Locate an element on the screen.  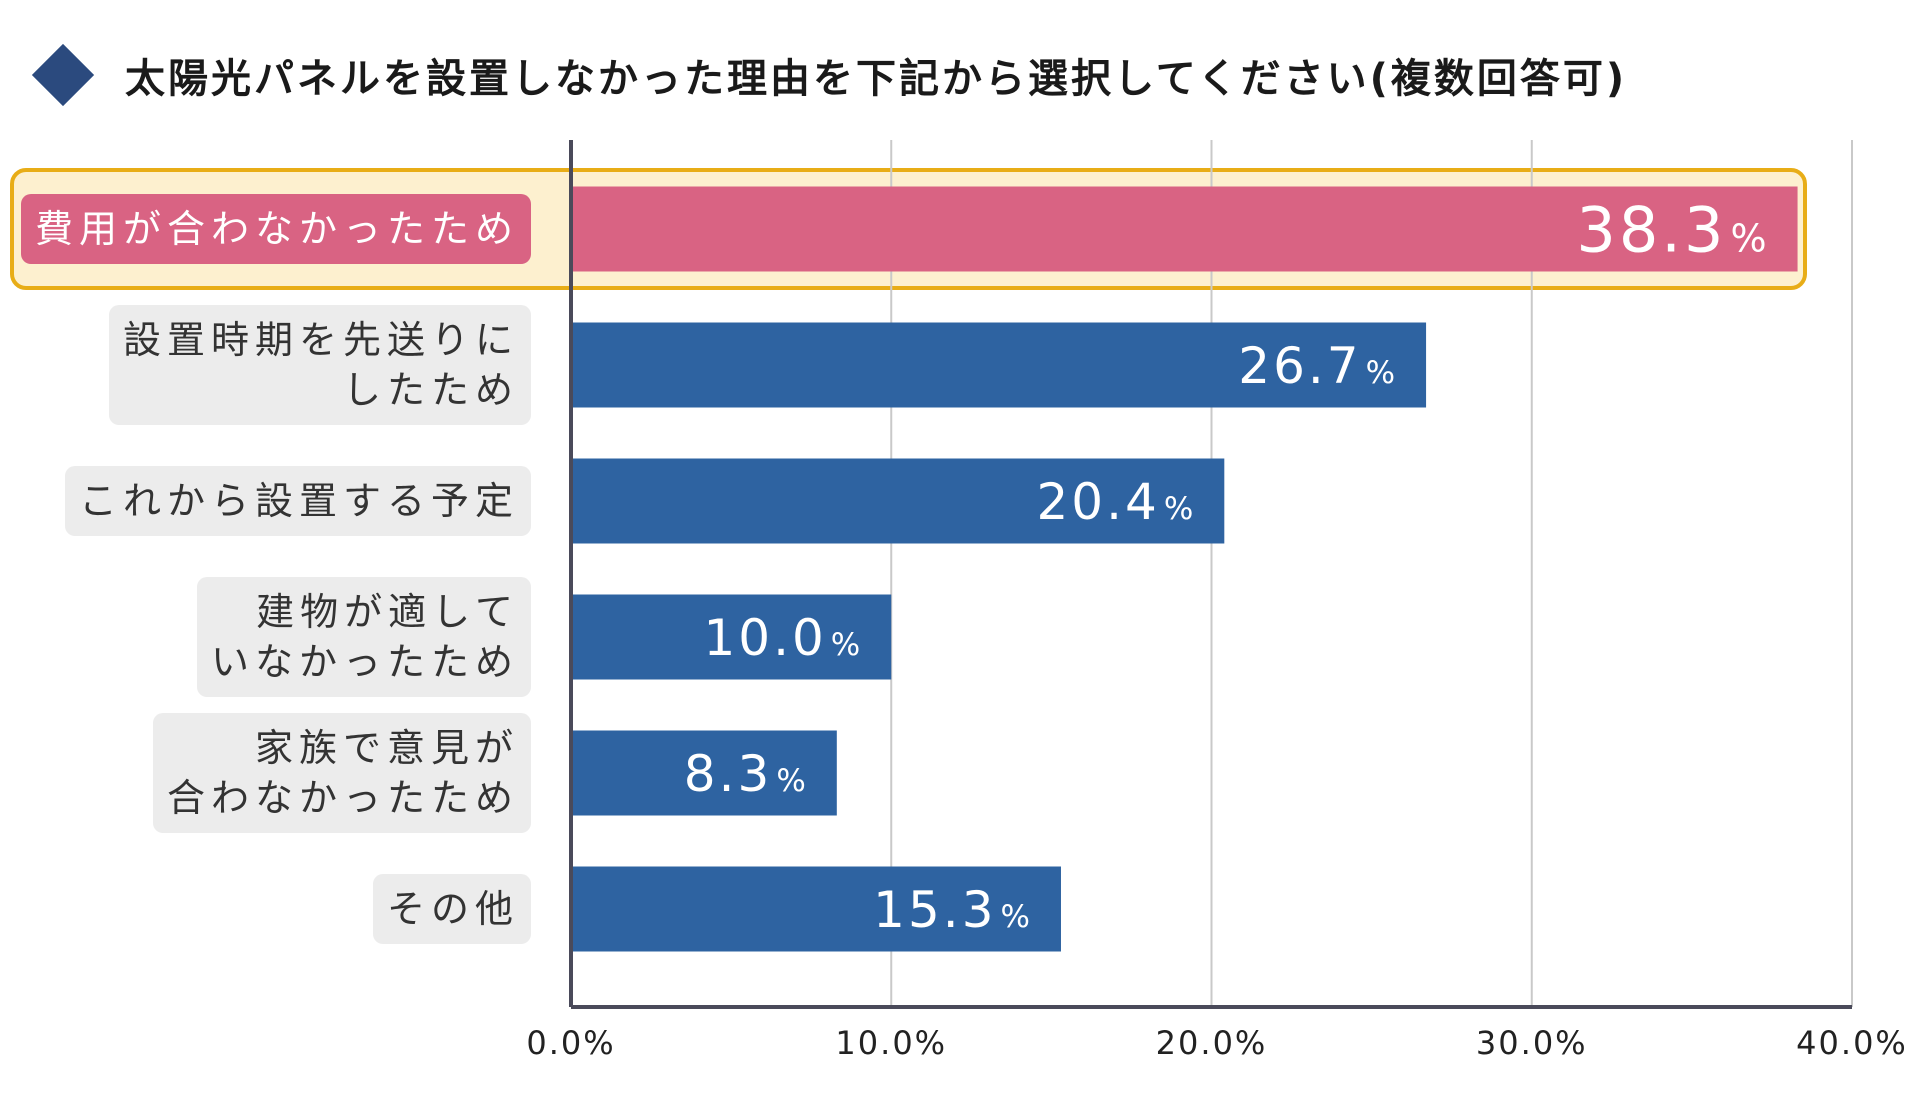
category-label-line: したため is located at coordinates (430, 390).